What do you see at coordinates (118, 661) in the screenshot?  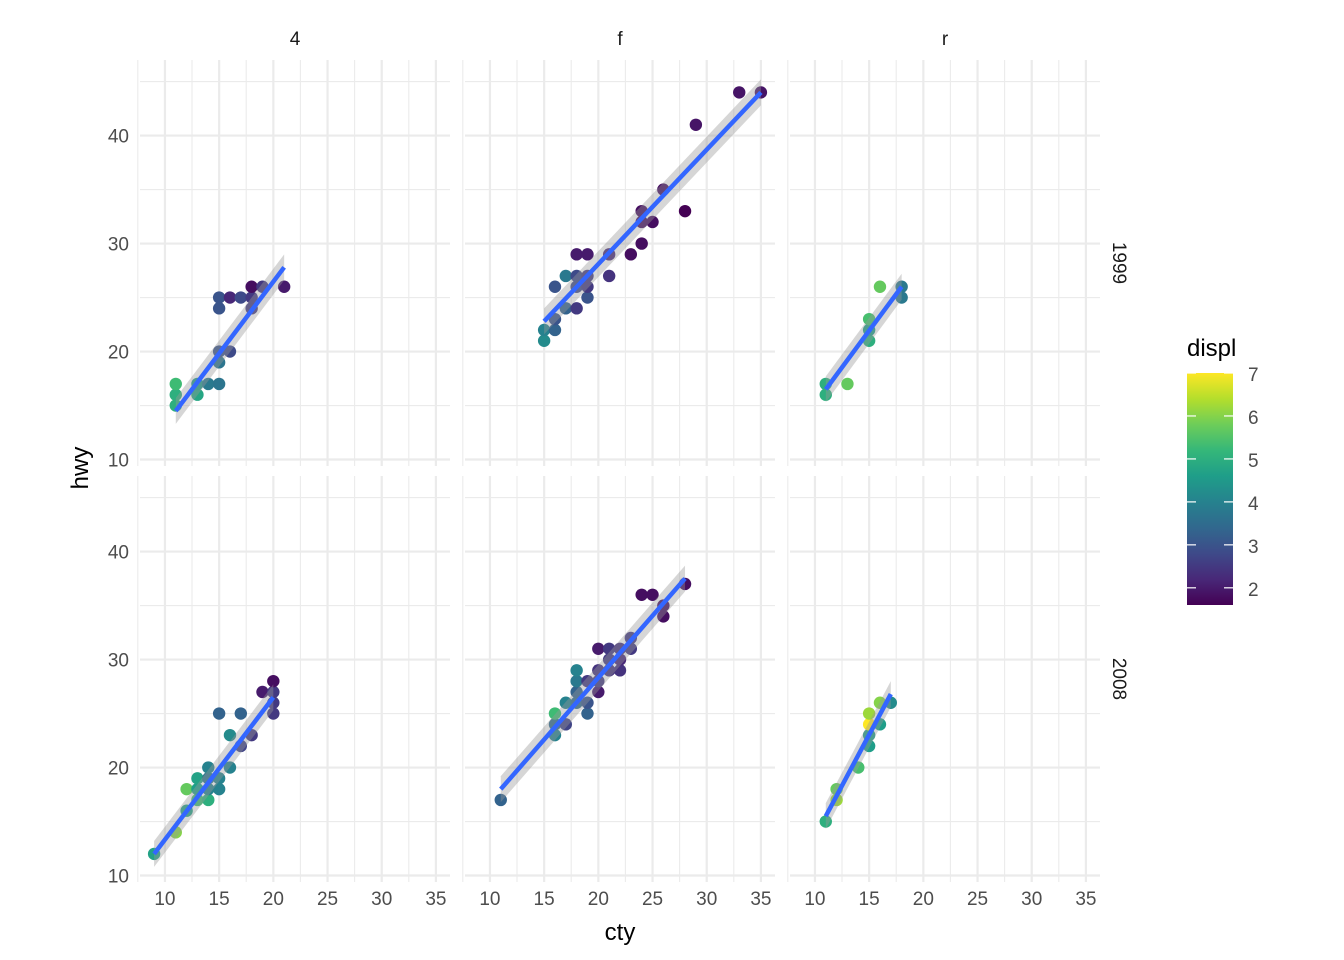 I see `y-tick-label: 30` at bounding box center [118, 661].